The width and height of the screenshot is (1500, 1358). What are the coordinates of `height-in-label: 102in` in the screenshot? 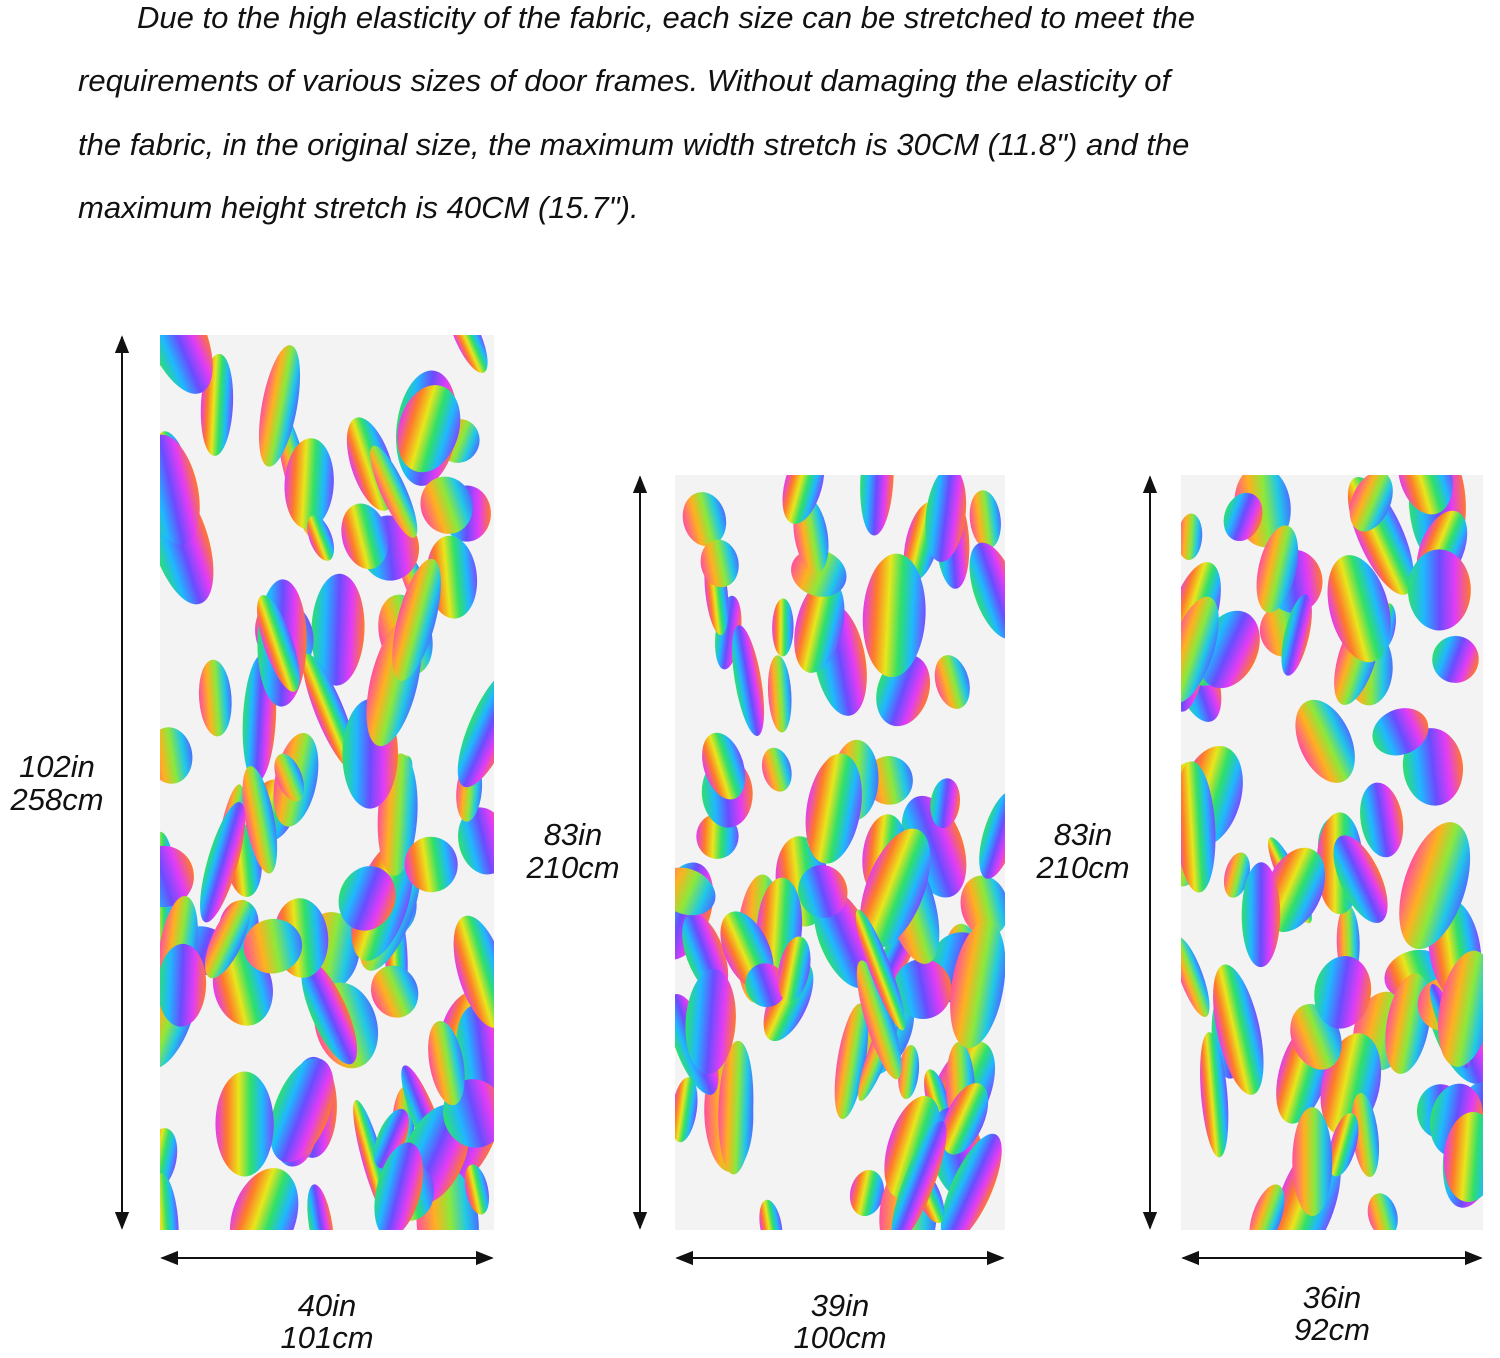 It's located at (57, 766).